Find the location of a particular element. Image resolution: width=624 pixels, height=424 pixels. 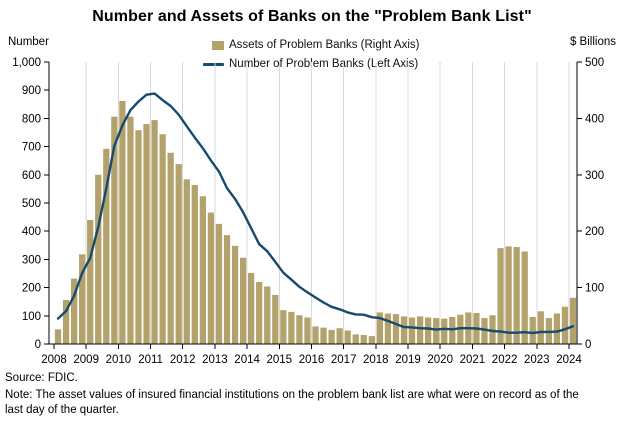

number-legend-swatch is located at coordinates (213, 64).